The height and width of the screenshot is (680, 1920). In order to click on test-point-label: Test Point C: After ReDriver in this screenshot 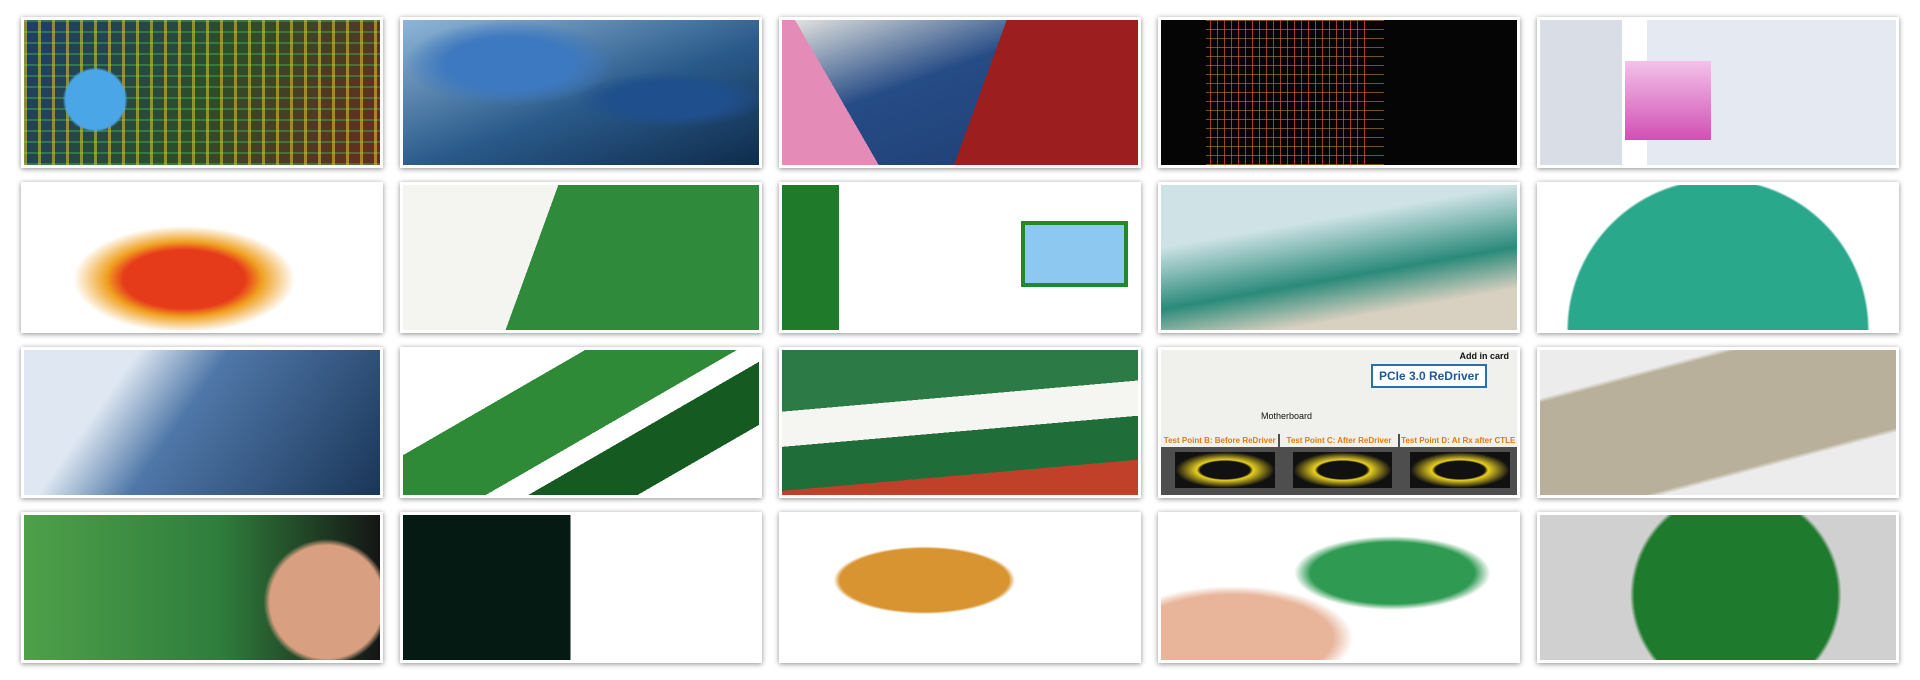, I will do `click(1339, 441)`.